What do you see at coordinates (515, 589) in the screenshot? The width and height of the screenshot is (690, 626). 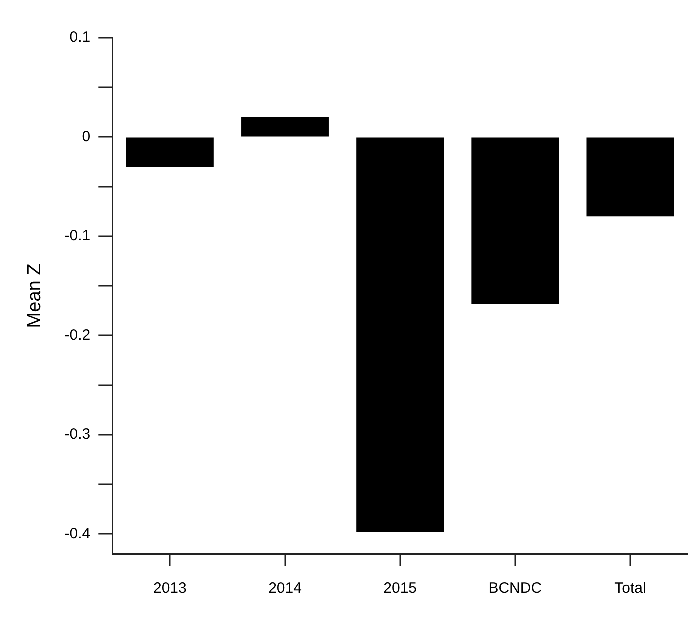 I see `x-tick-label: BCNDC` at bounding box center [515, 589].